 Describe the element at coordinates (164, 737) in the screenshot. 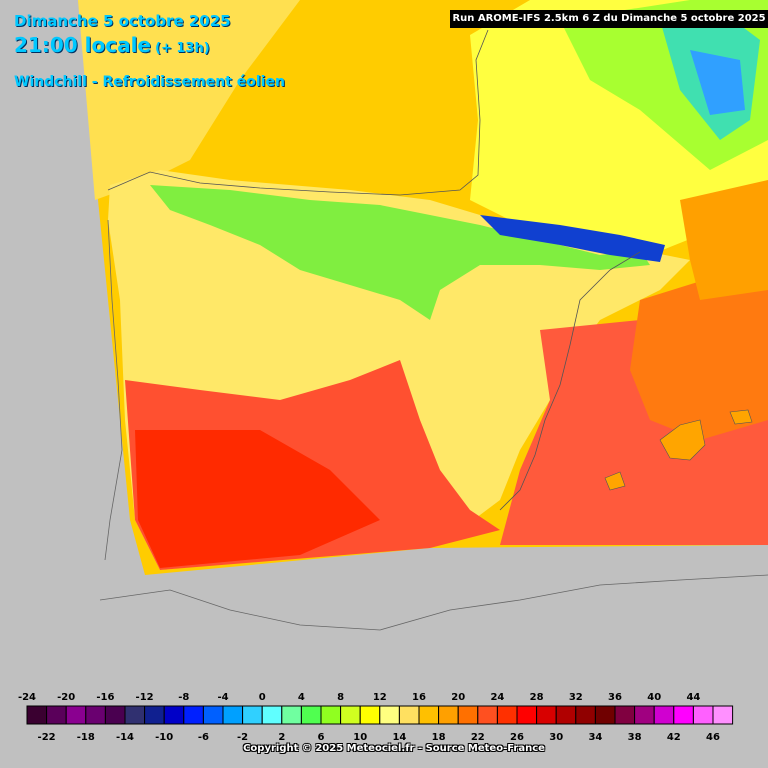

I see `legend-tick-label: -10` at that location.